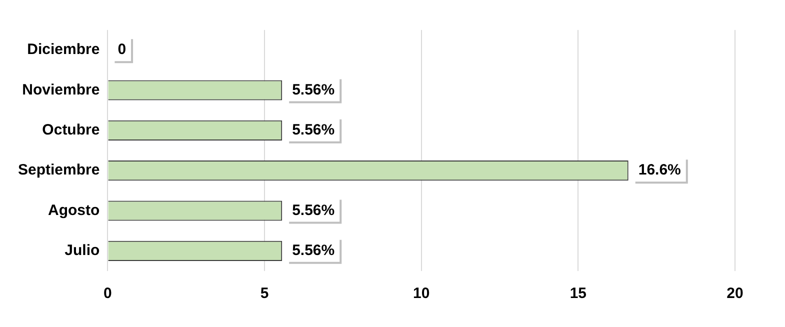  Describe the element at coordinates (61, 89) in the screenshot. I see `y-tick-label: Noviembre` at that location.